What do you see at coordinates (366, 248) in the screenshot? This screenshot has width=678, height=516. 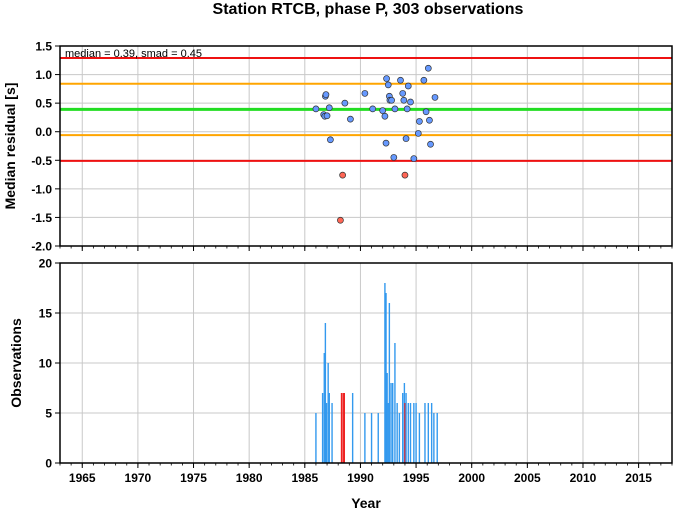 I see `residual-x-ticks` at bounding box center [366, 248].